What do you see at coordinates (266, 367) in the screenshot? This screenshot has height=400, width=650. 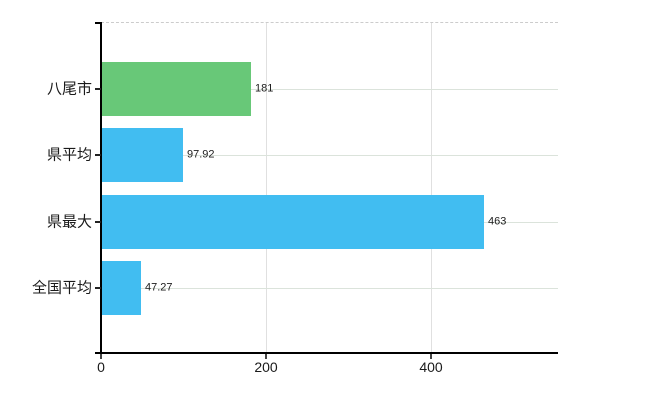 I see `x-tick-label: 200` at bounding box center [266, 367].